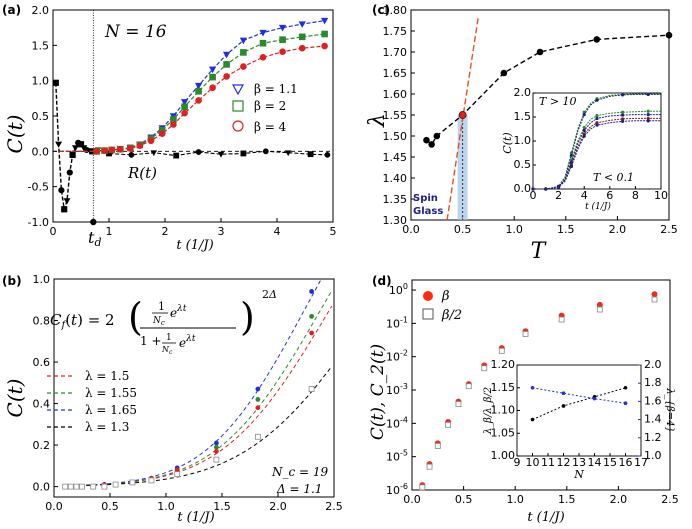 This screenshot has height=529, width=692. Describe the element at coordinates (428, 296) in the screenshot. I see `legend-marker-circle` at that location.